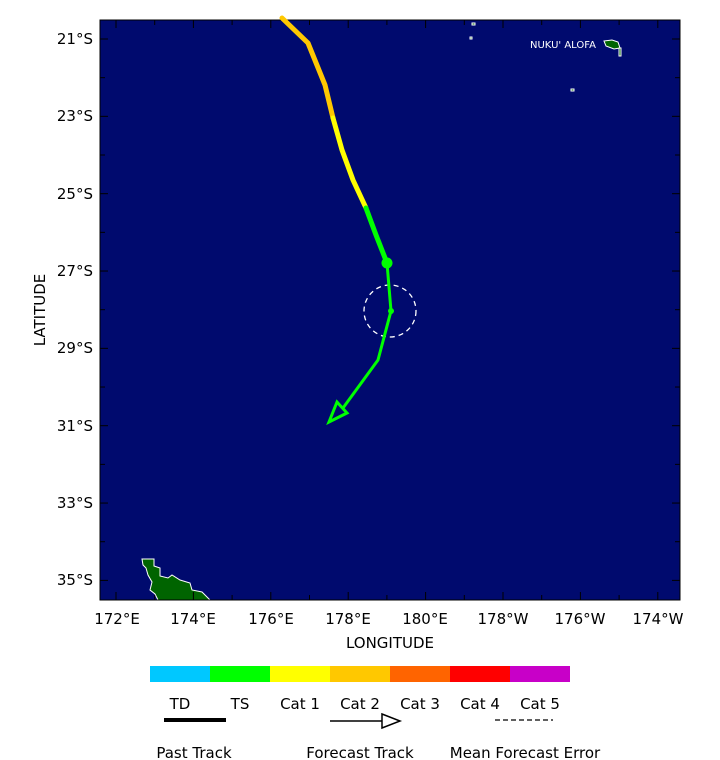 Image resolution: width=720 pixels, height=760 pixels. I want to click on category-label: Cat 1, so click(300, 704).